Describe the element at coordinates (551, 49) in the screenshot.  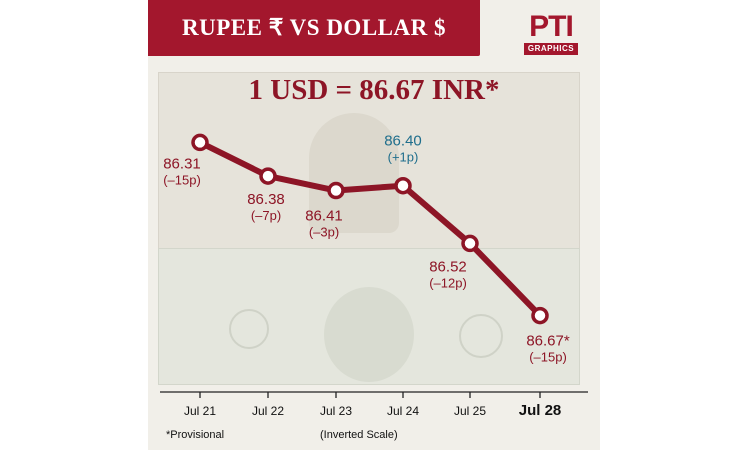
I see `pti-logo-sub: GRAPHICS` at that location.